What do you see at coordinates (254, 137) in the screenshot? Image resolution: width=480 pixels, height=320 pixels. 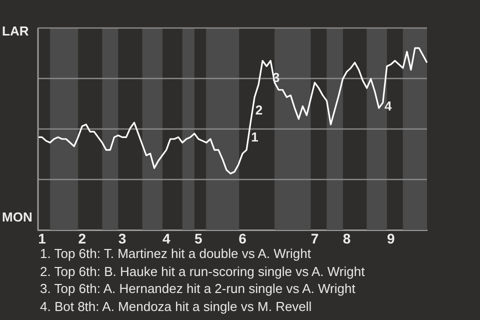 I see `annotation: 1` at bounding box center [254, 137].